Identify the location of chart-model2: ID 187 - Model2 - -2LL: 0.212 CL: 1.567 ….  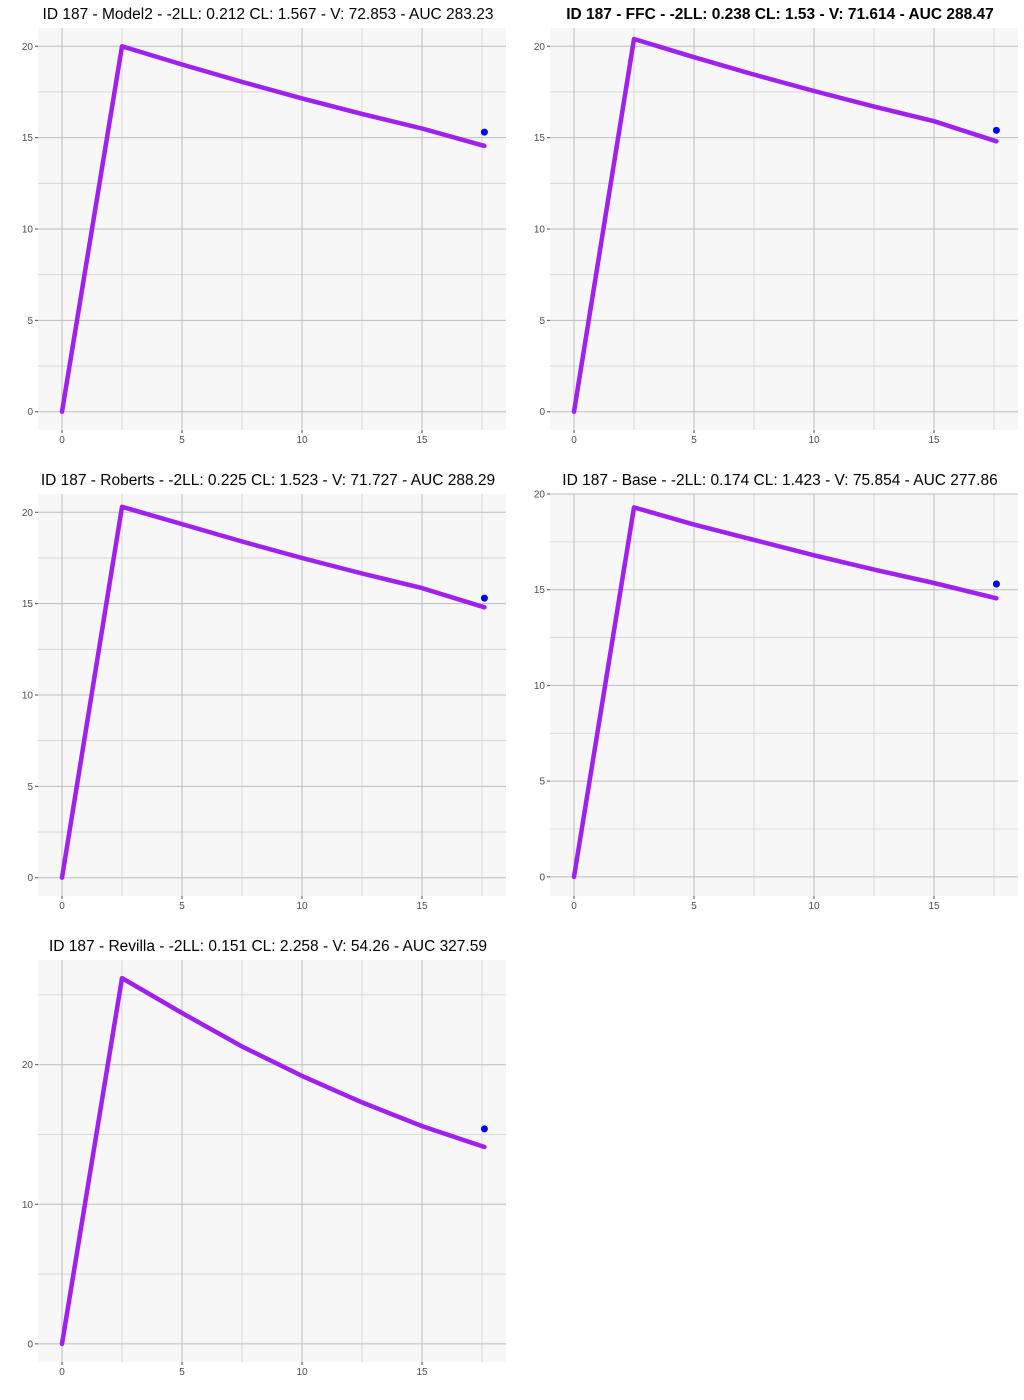
(264, 226).